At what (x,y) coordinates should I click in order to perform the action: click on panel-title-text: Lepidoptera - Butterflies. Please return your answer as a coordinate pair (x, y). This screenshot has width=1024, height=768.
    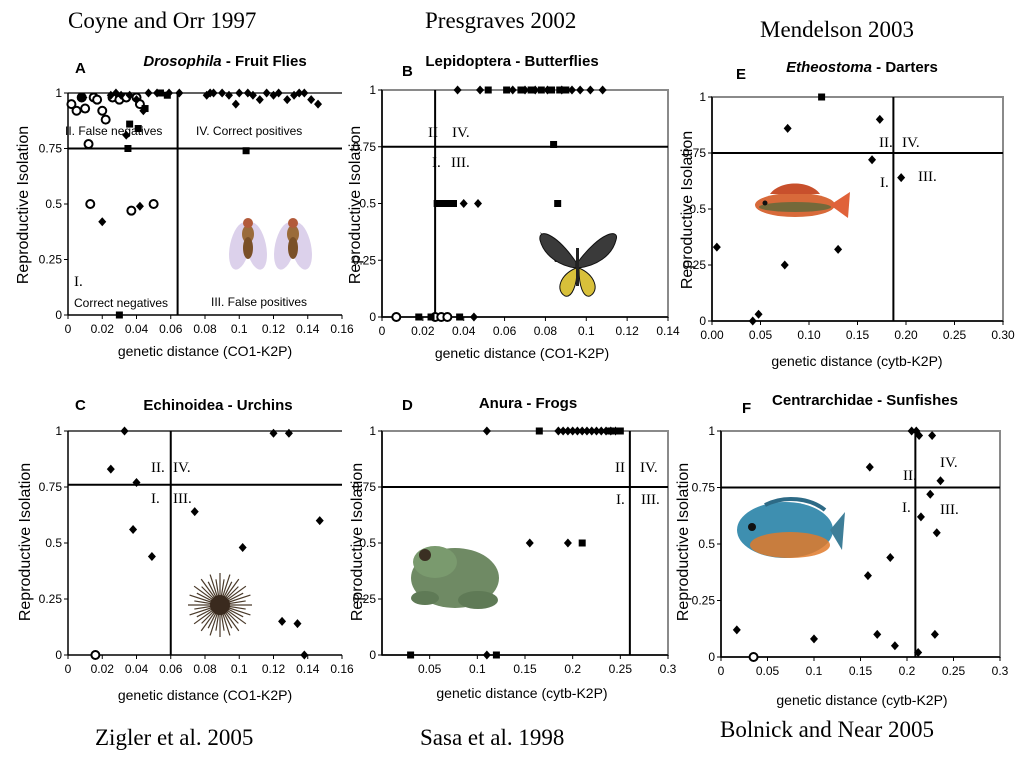
    Looking at the image, I should click on (511, 61).